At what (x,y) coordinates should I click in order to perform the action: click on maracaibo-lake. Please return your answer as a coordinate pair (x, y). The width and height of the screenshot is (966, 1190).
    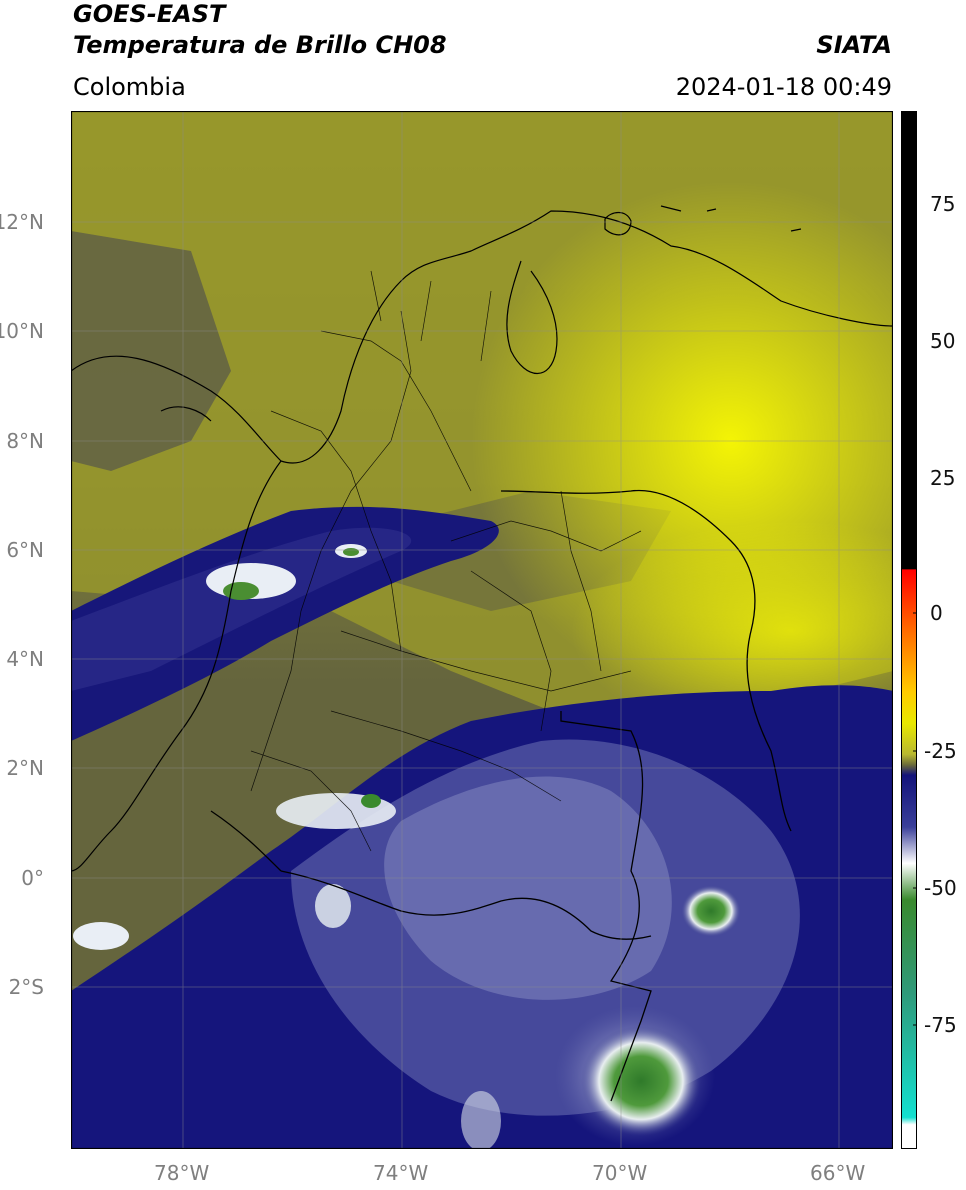
    Looking at the image, I should click on (532, 317).